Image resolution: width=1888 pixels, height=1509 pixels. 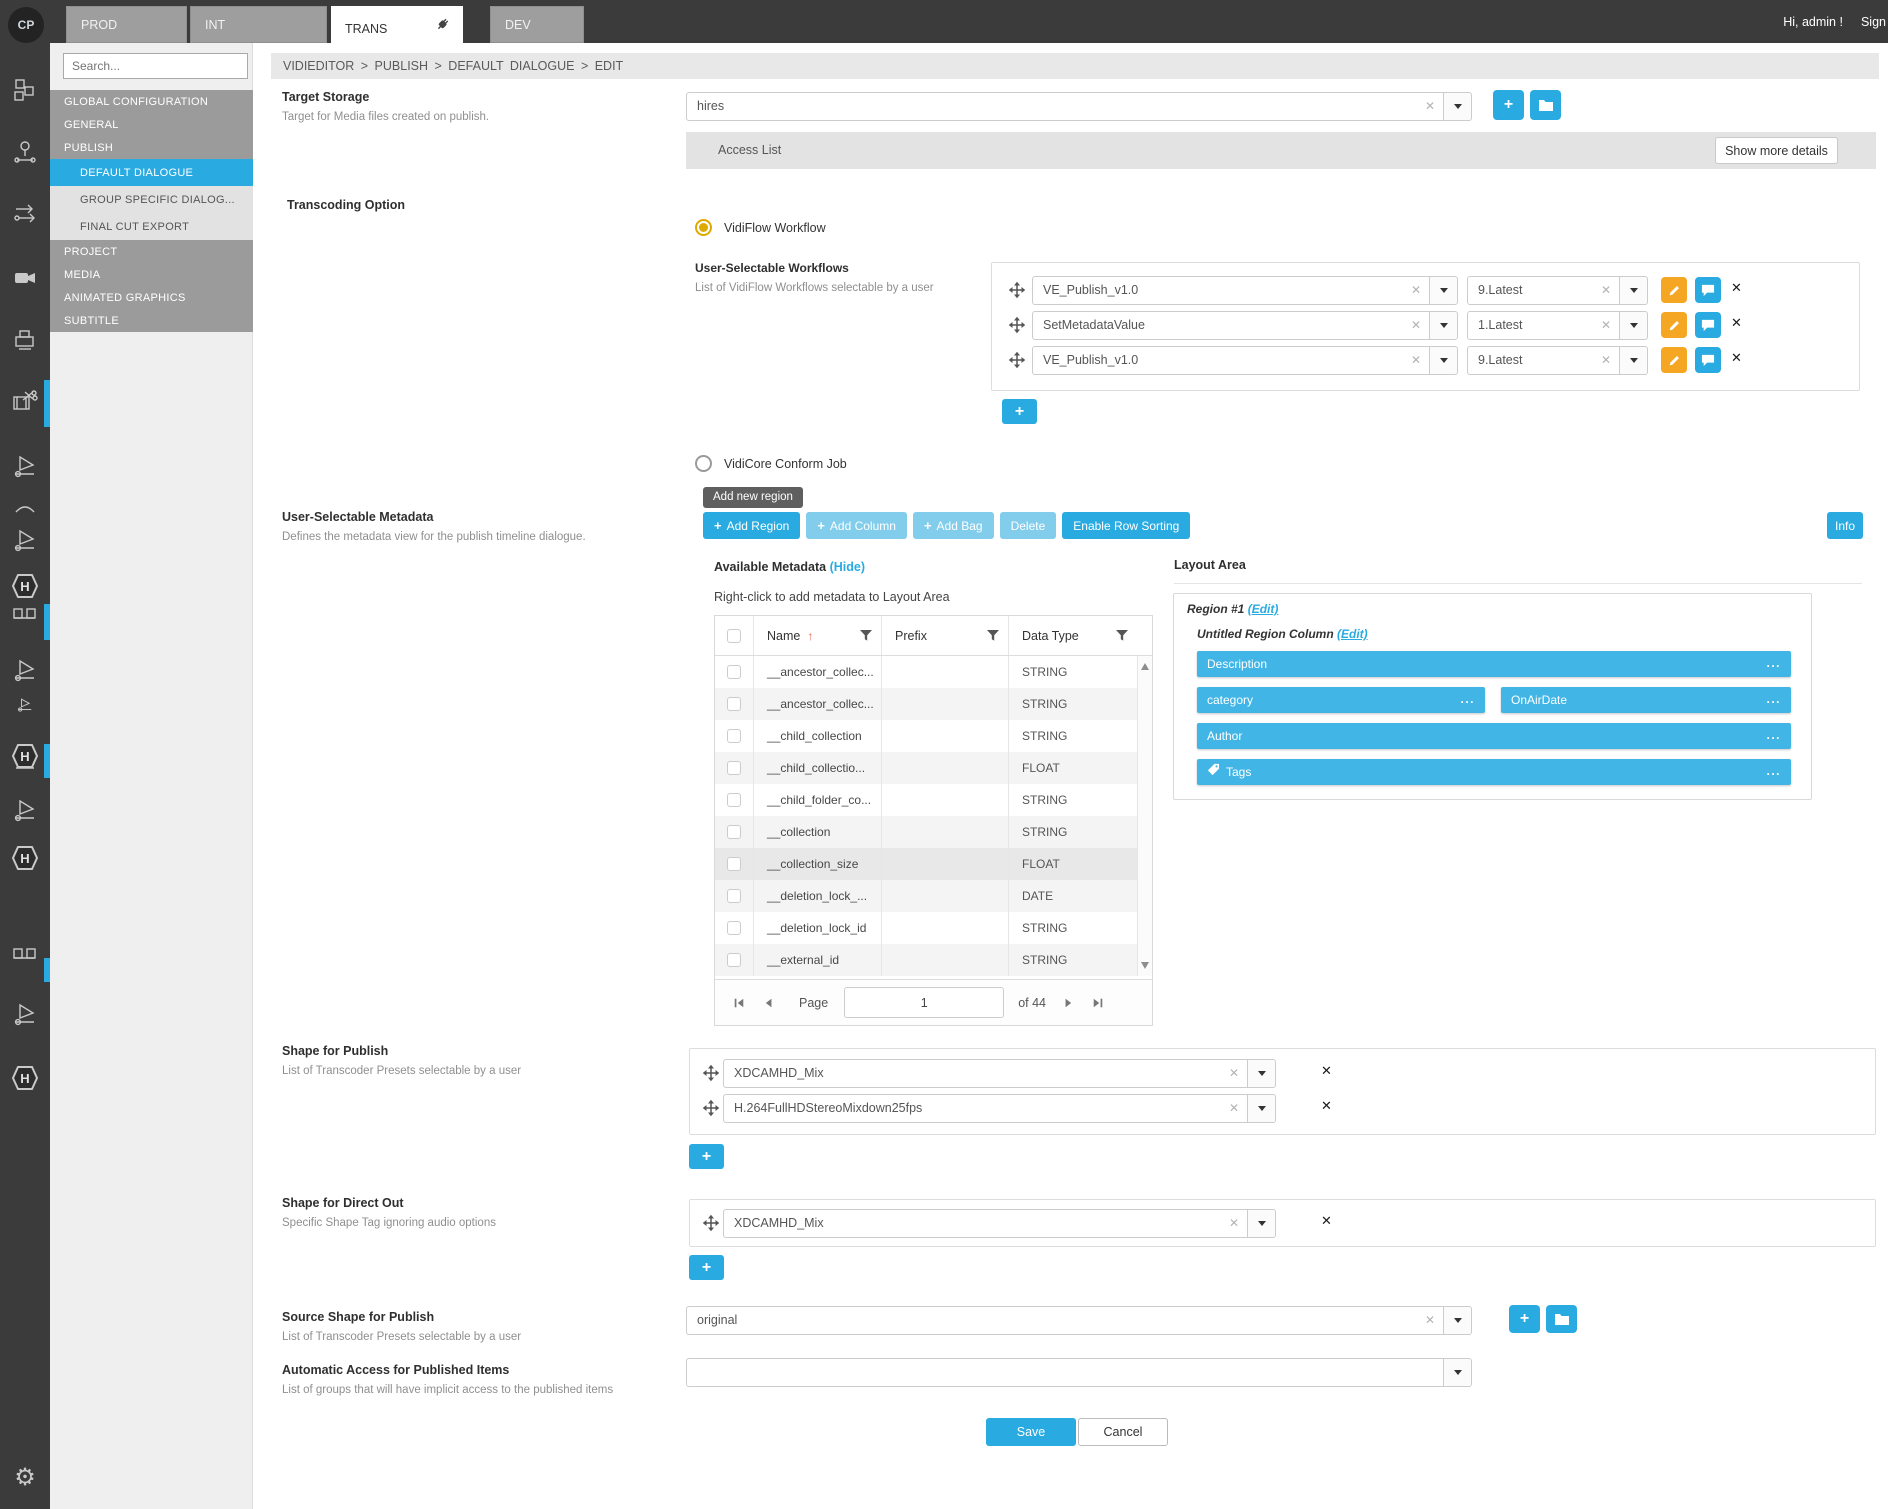 I want to click on nav-item-animated-graphics: ANIMATED GRAPHICS, so click(x=151, y=297).